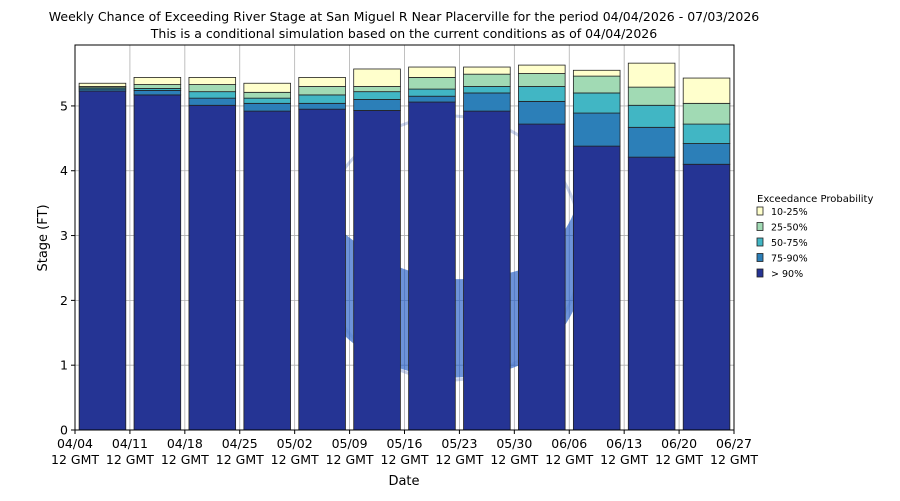 The height and width of the screenshot is (501, 900). What do you see at coordinates (64, 365) in the screenshot?
I see `y-tick-label: 1` at bounding box center [64, 365].